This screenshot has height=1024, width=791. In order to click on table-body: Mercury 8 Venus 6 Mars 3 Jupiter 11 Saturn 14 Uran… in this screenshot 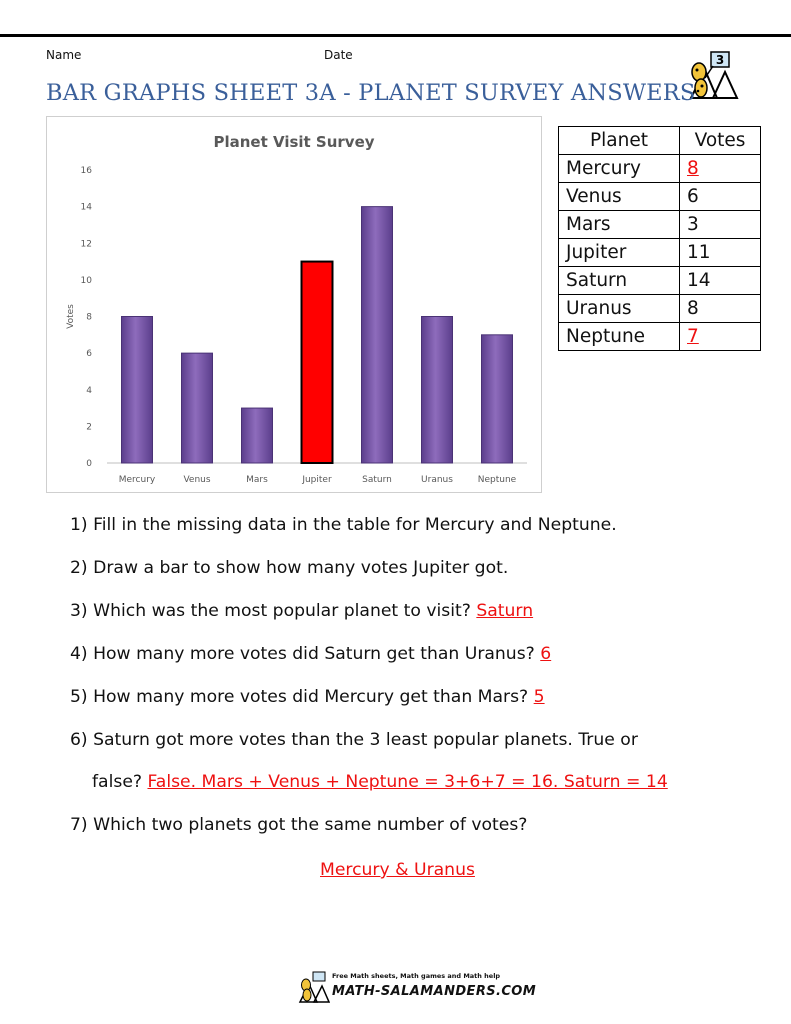, I will do `click(659, 252)`.